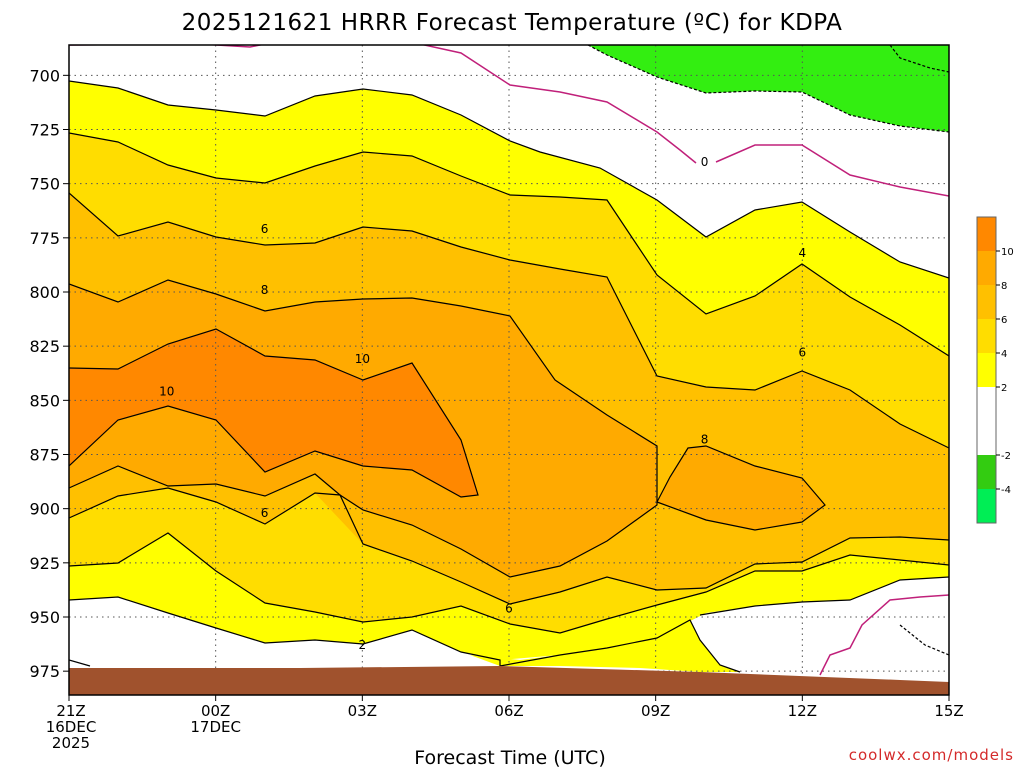  Describe the element at coordinates (1004, 286) in the screenshot. I see `colorbar-label-1: 8` at that location.